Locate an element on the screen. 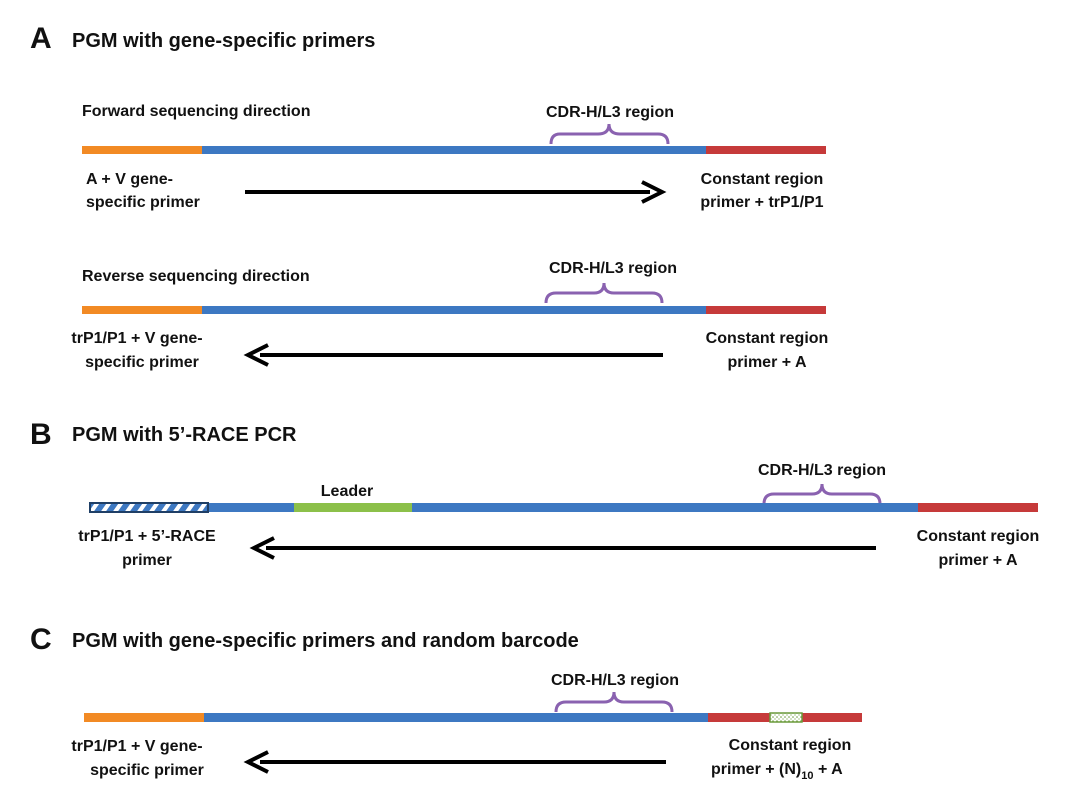  barcode-cdr-bracket is located at coordinates (614, 702).